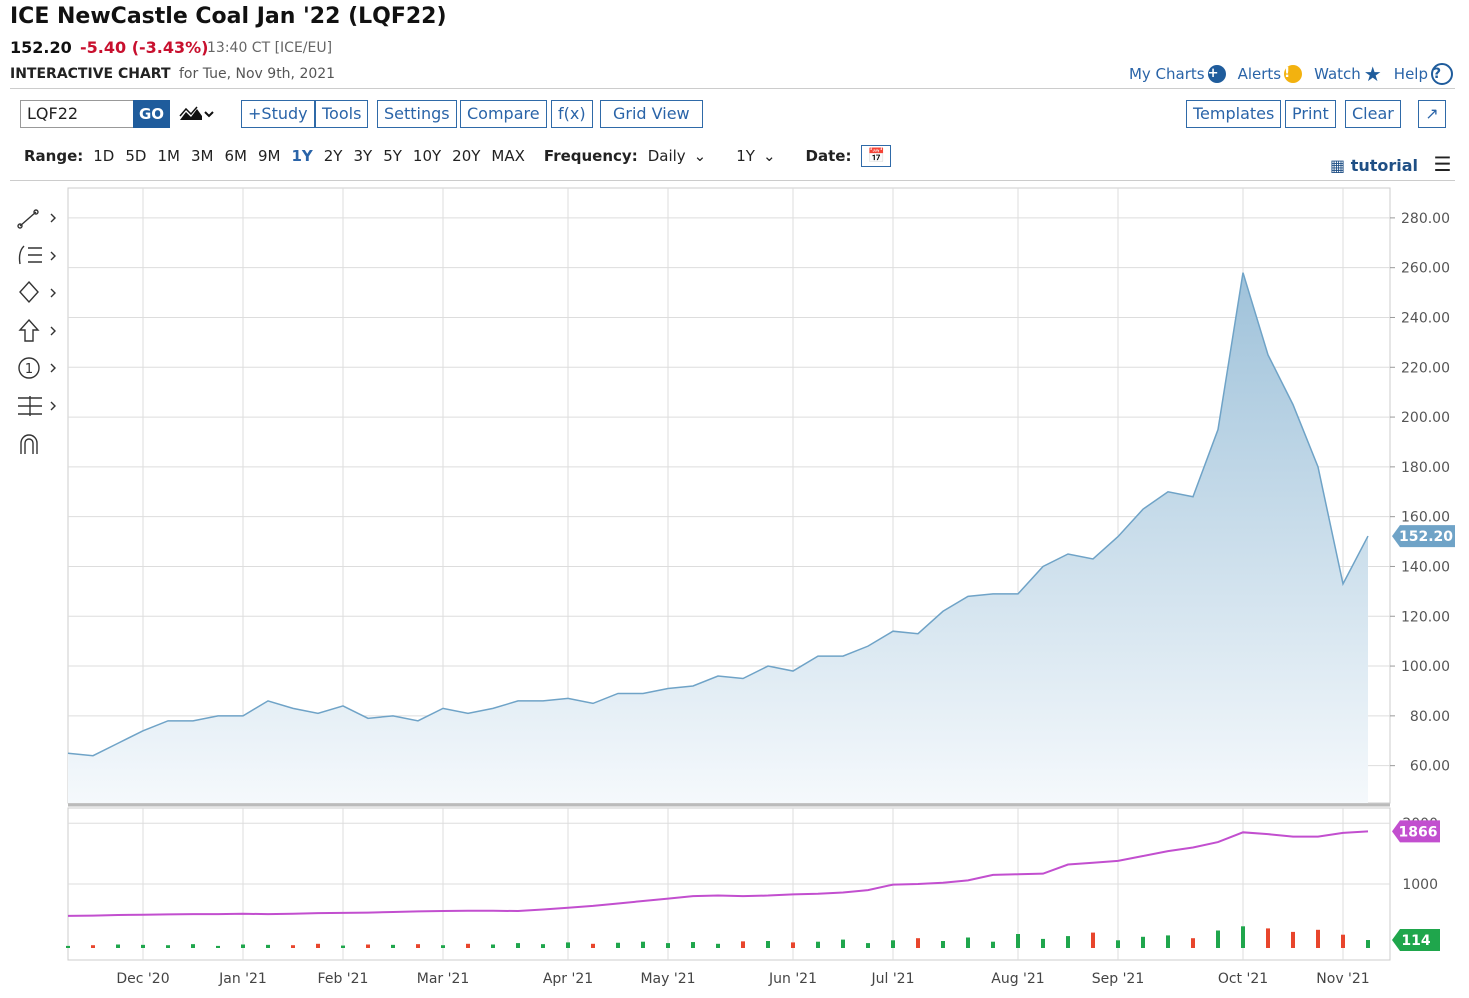  I want to click on range-option: 5Y, so click(392, 156).